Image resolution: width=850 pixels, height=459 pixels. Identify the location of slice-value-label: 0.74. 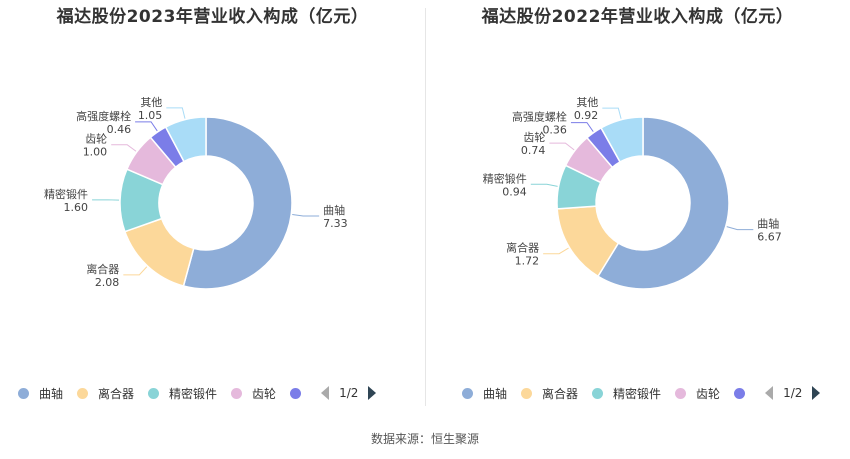
(533, 150).